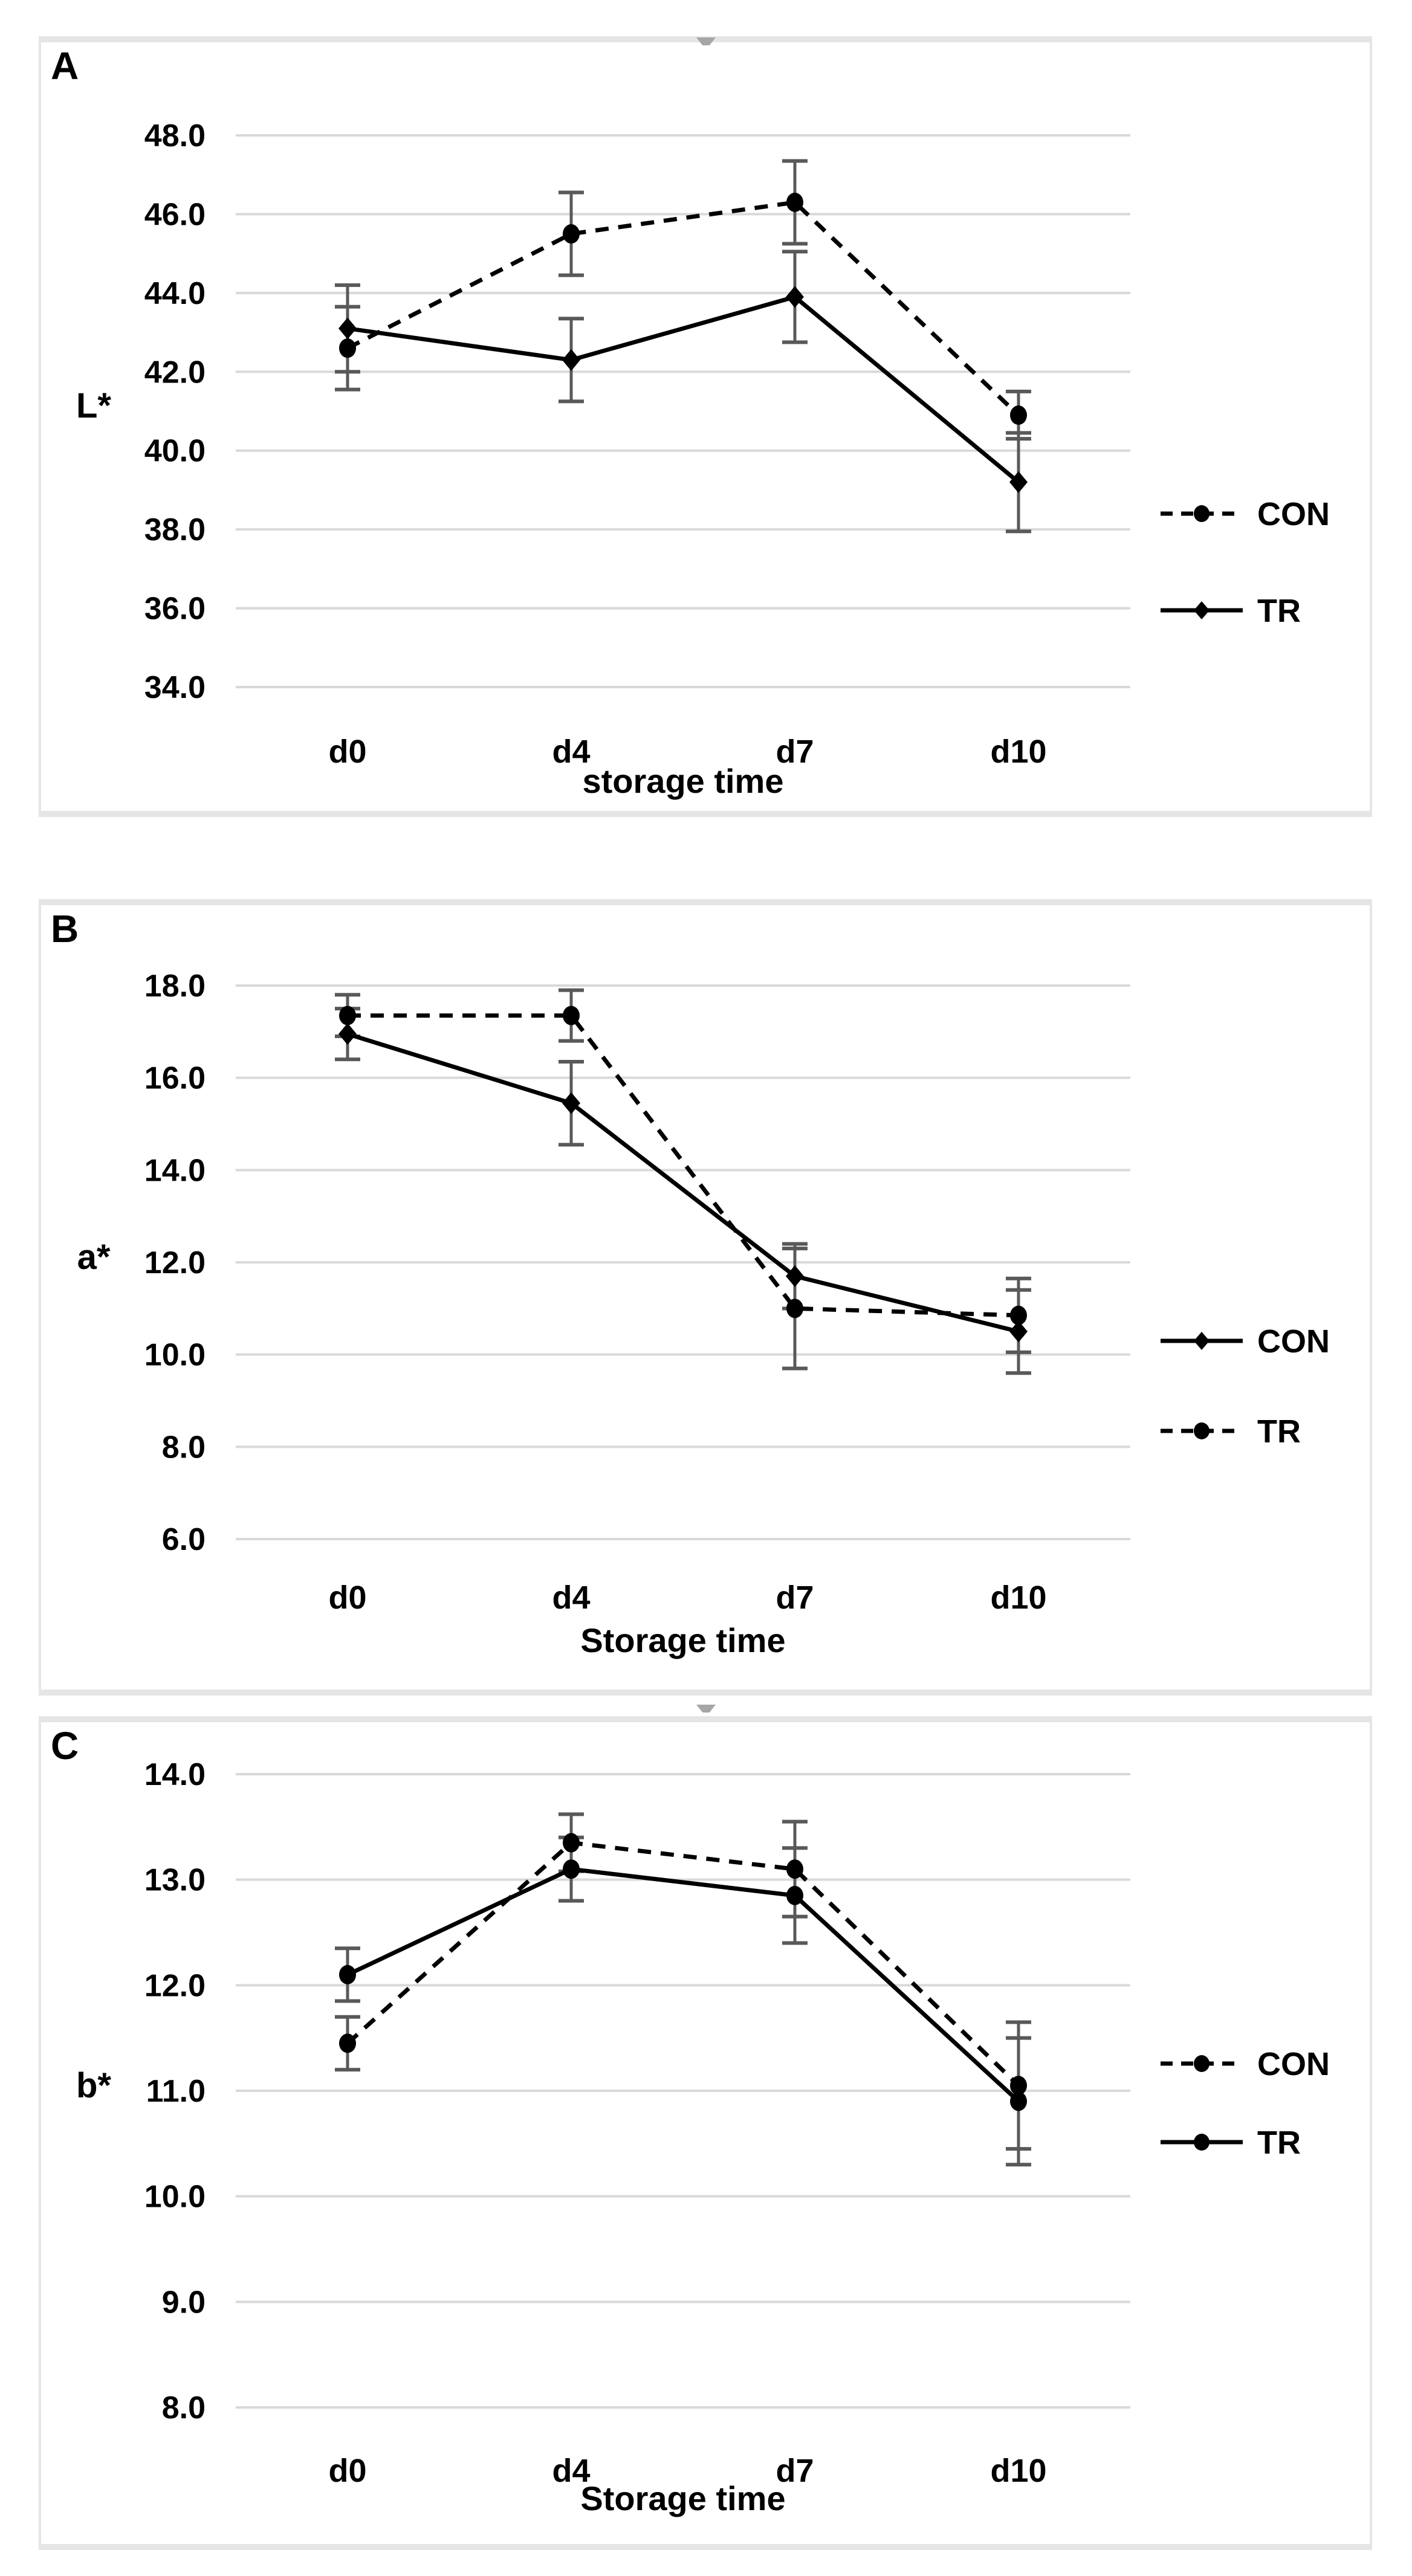  Describe the element at coordinates (175, 1881) in the screenshot. I see `y-tick-label: 13.0` at that location.